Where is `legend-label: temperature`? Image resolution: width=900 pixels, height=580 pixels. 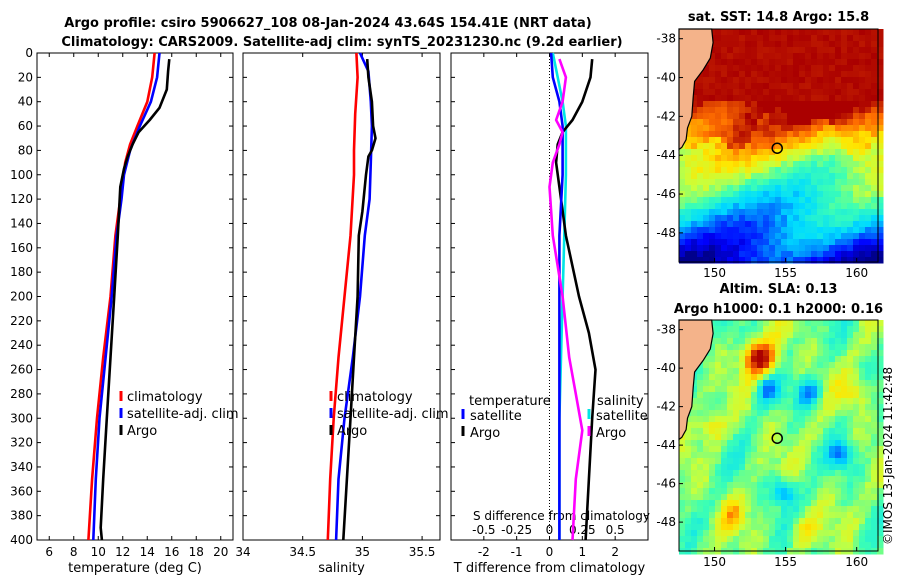 legend-label: temperature is located at coordinates (510, 401).